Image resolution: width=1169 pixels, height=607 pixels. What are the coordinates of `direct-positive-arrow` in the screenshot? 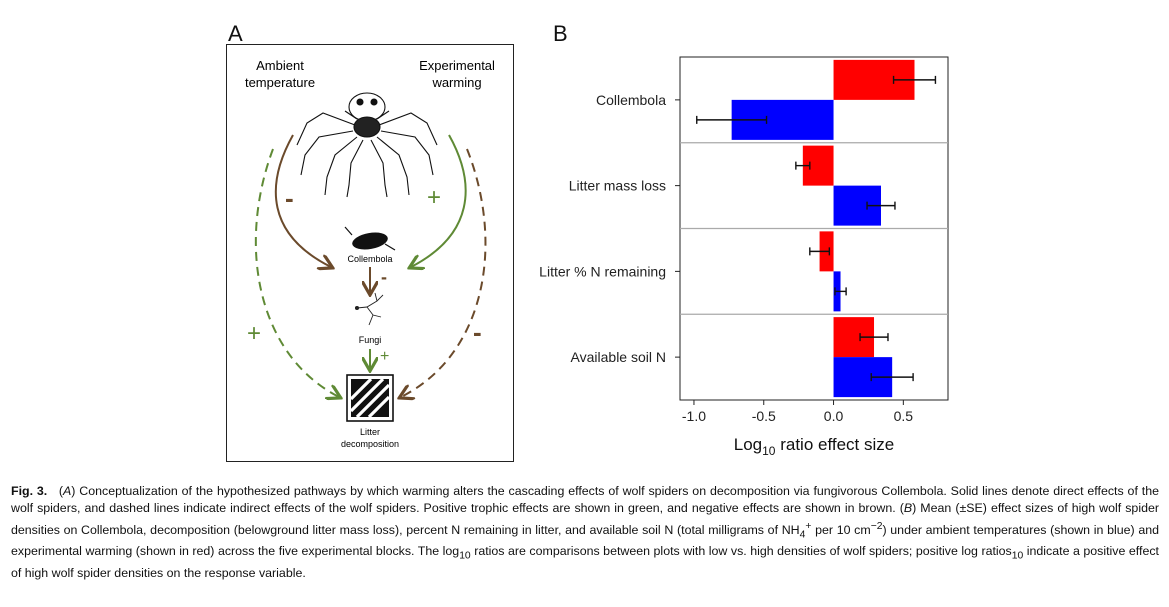 It's located at (439, 200).